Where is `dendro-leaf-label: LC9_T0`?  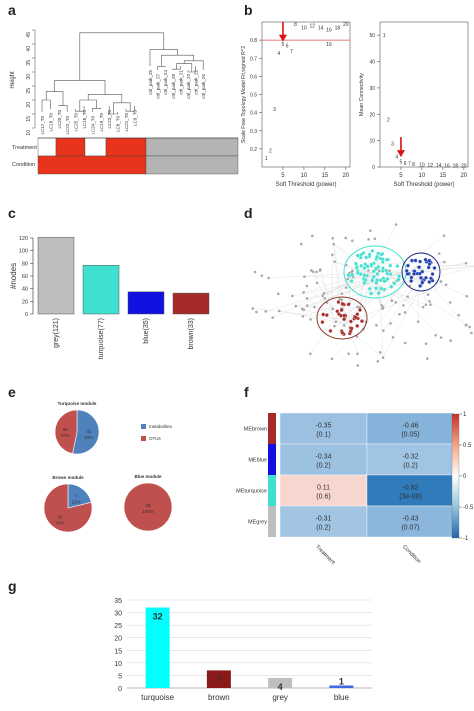
dendro-leaf-label: LC9_T0 is located at coordinates (134, 118).